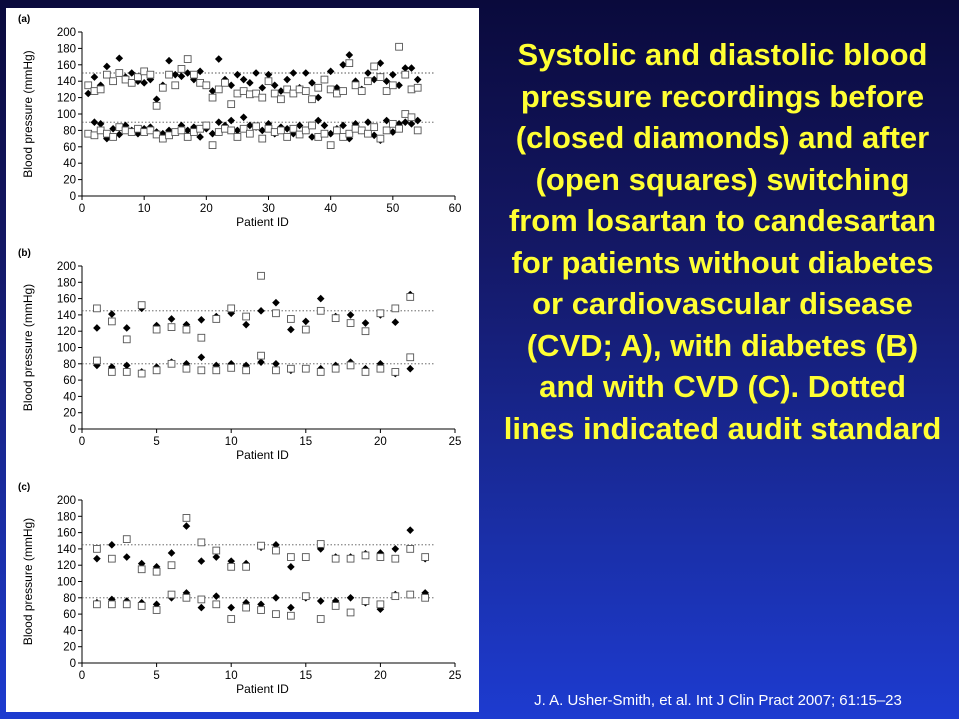  I want to click on y-tick-label: 200, so click(66, 267).